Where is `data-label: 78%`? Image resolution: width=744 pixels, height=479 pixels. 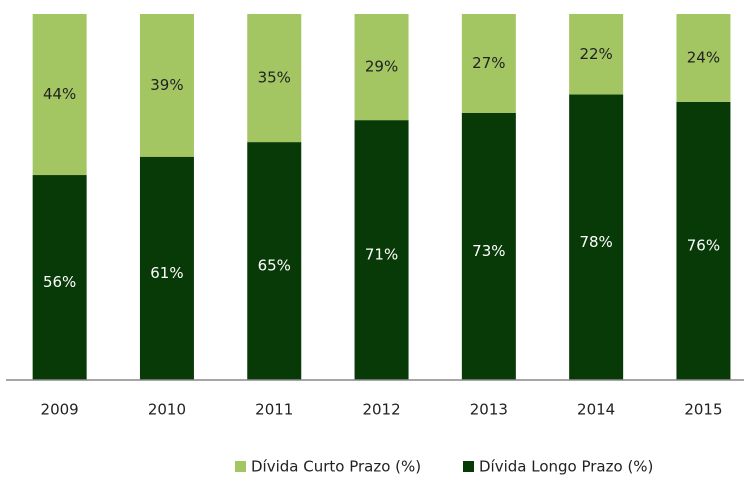
data-label: 78% is located at coordinates (595, 242).